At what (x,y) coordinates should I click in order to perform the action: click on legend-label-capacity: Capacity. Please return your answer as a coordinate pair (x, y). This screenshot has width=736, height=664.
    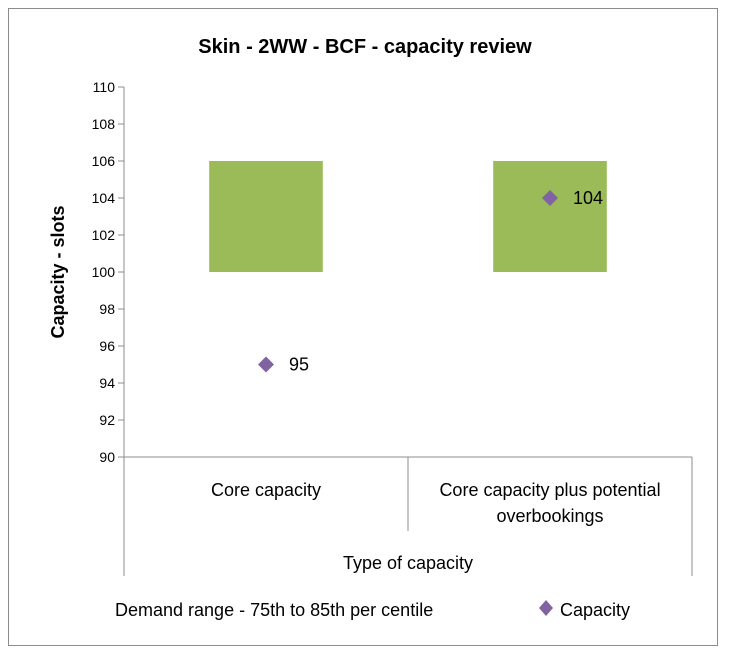
    Looking at the image, I should click on (595, 610).